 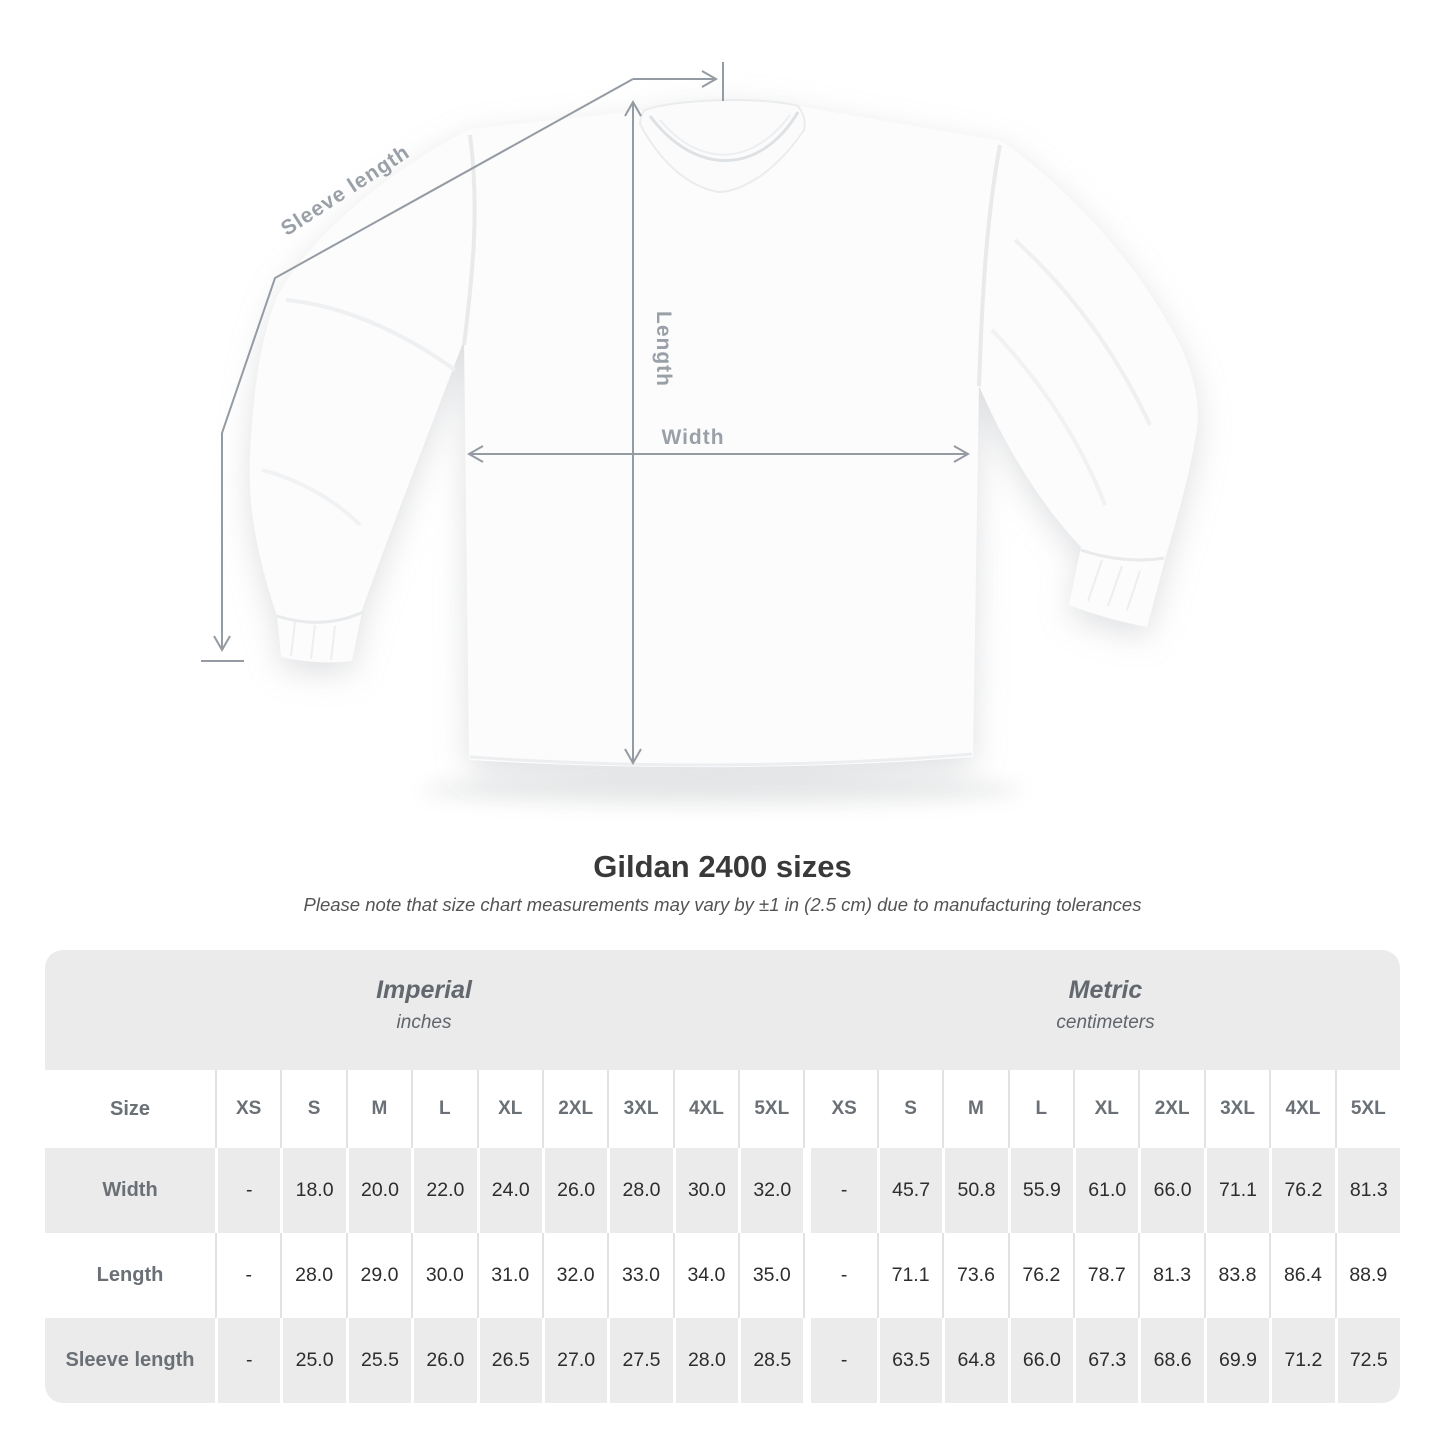 I want to click on measurement-value: 76.2, so click(x=1040, y=1275).